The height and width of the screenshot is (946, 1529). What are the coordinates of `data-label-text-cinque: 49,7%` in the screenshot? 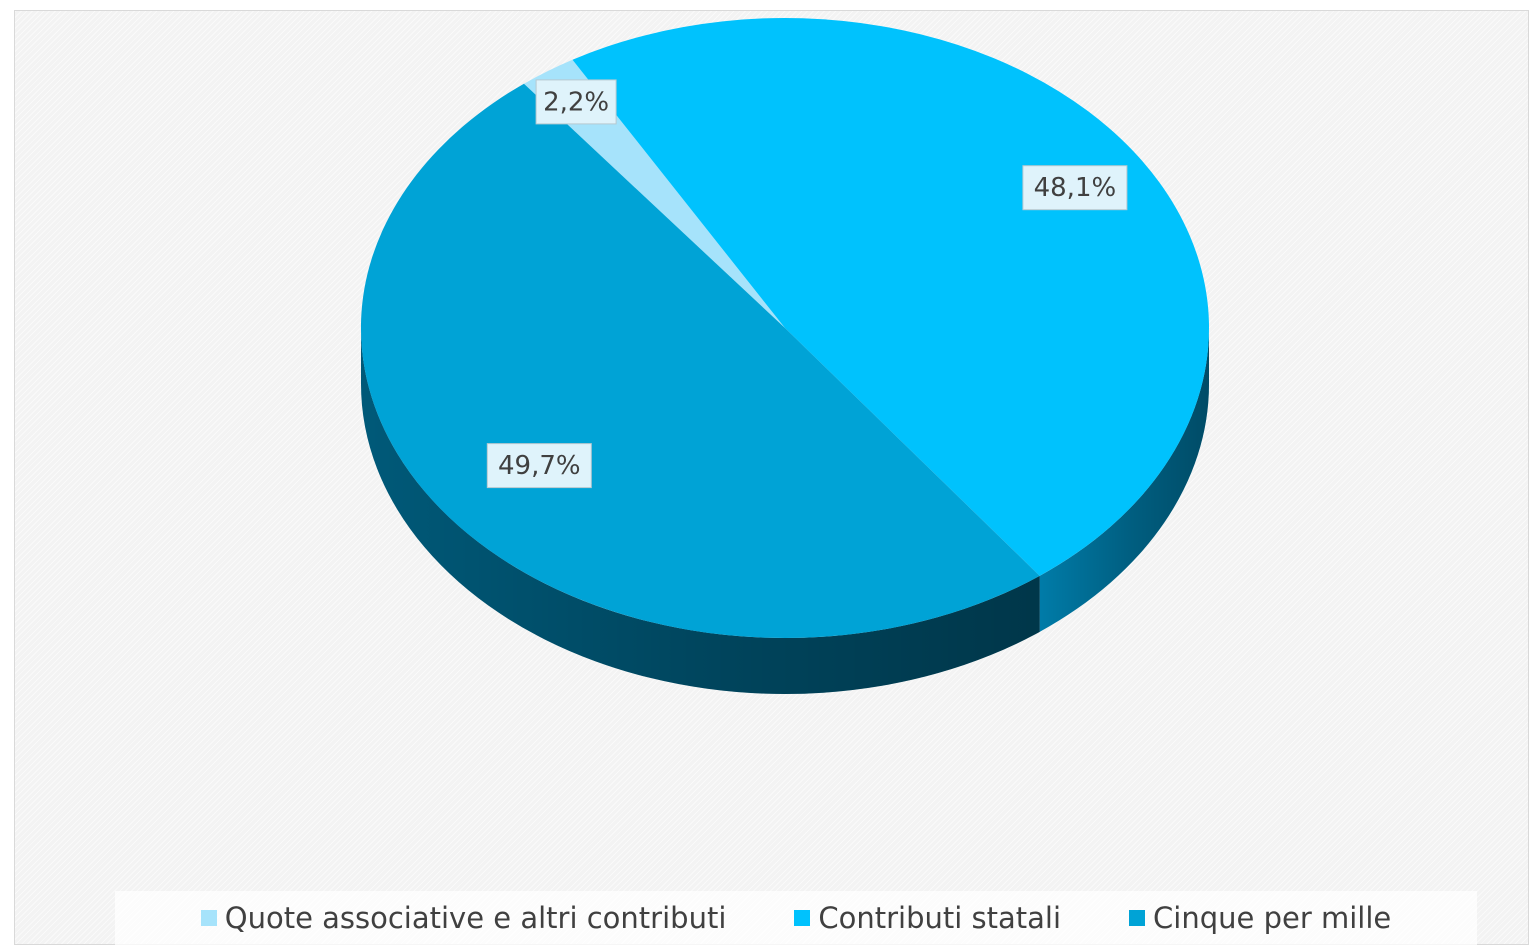 It's located at (539, 466).